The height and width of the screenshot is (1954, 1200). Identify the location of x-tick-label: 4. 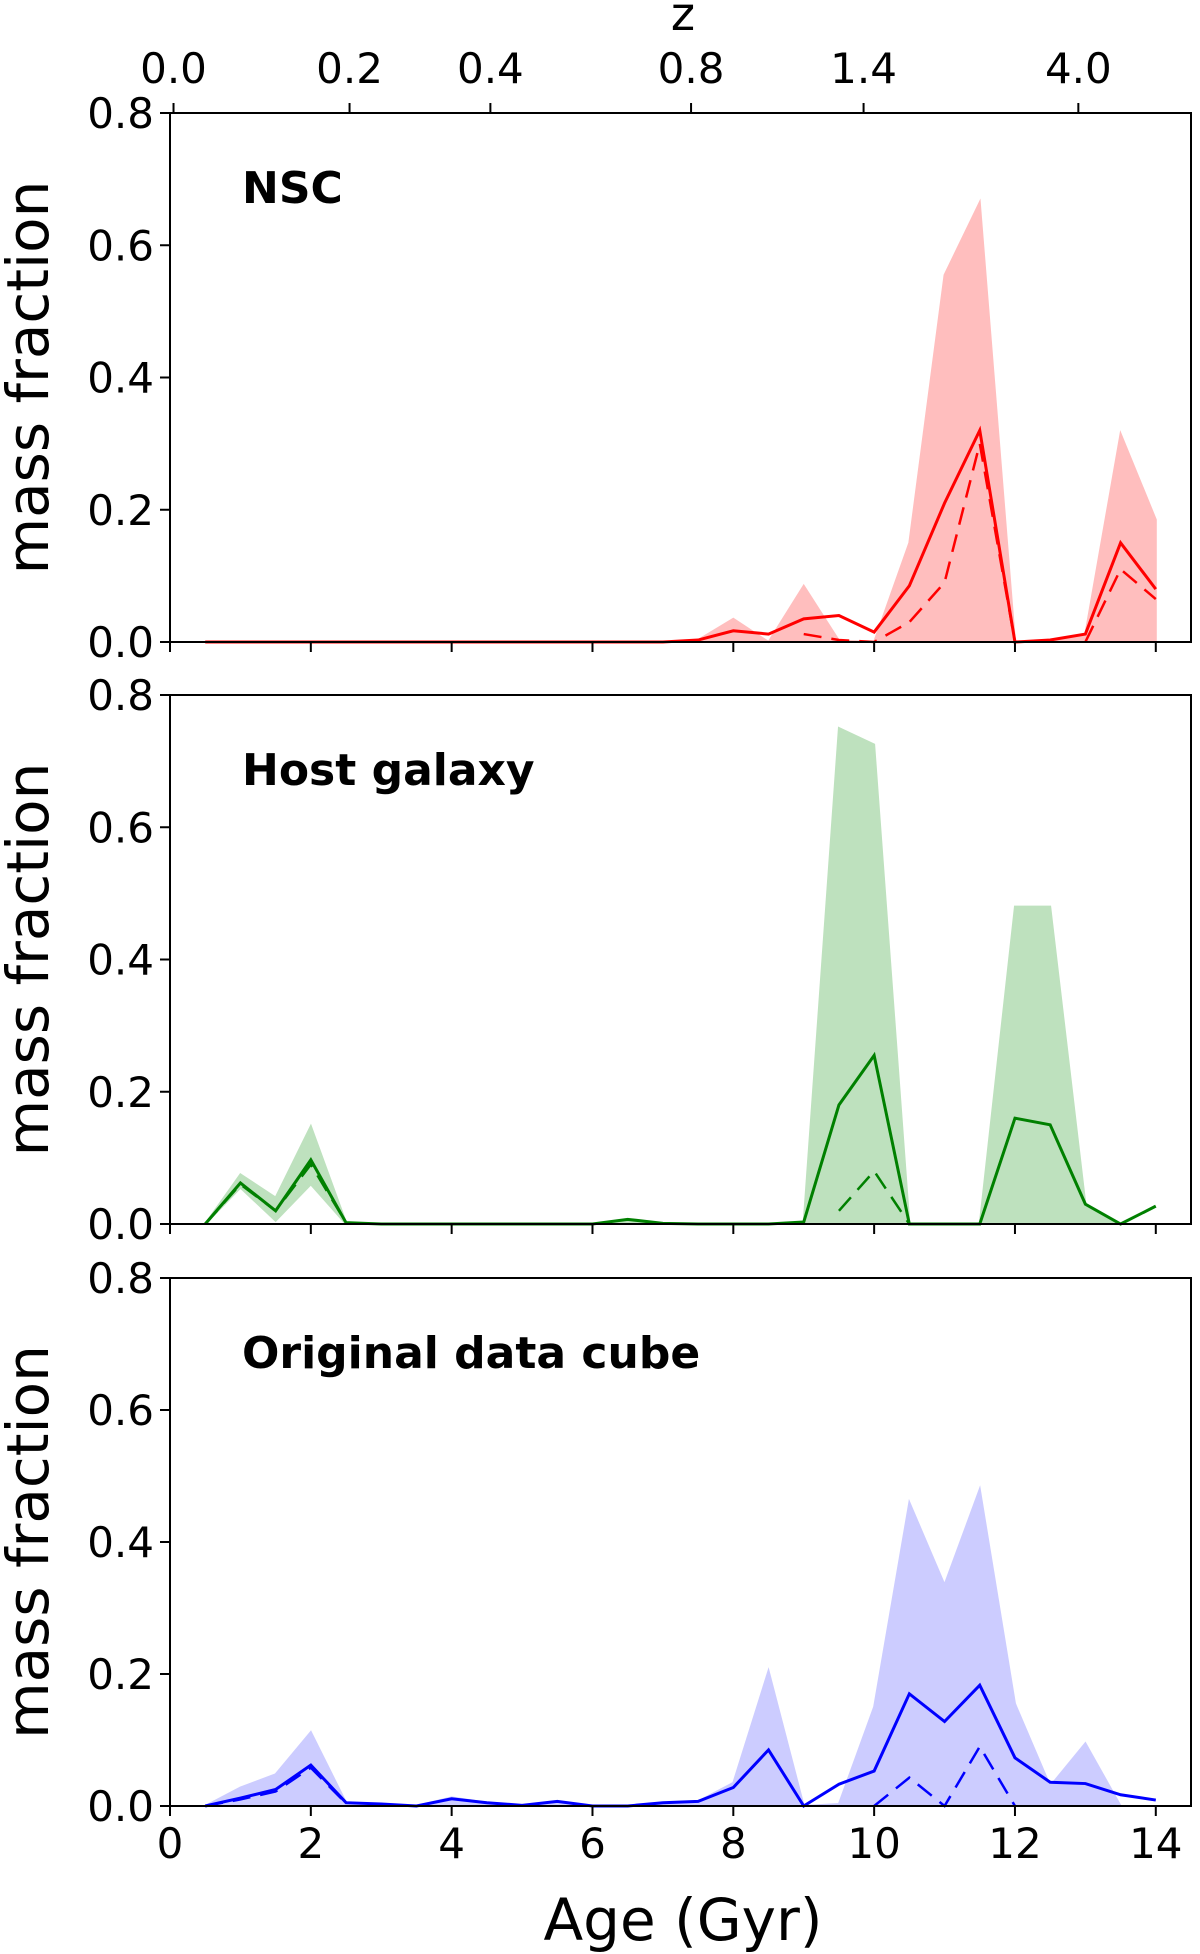
(451, 1843).